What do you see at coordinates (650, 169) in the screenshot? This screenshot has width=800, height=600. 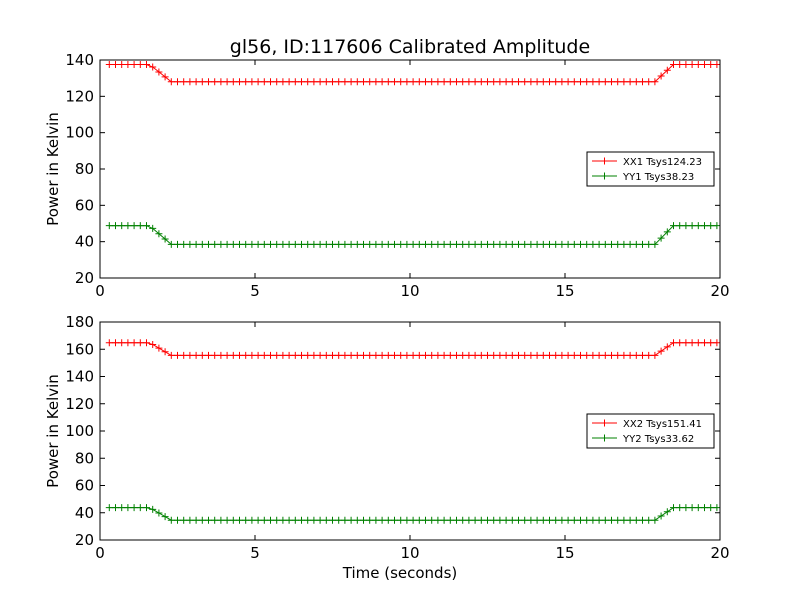 I see `legend: XX1 Tsys124.23 YY1 Tsys38.23` at bounding box center [650, 169].